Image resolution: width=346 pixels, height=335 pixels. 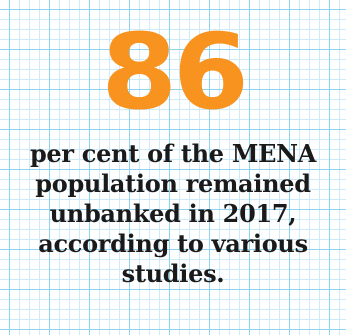 What do you see at coordinates (173, 153) in the screenshot?
I see `caption-line-1: per cent of the MENA` at bounding box center [173, 153].